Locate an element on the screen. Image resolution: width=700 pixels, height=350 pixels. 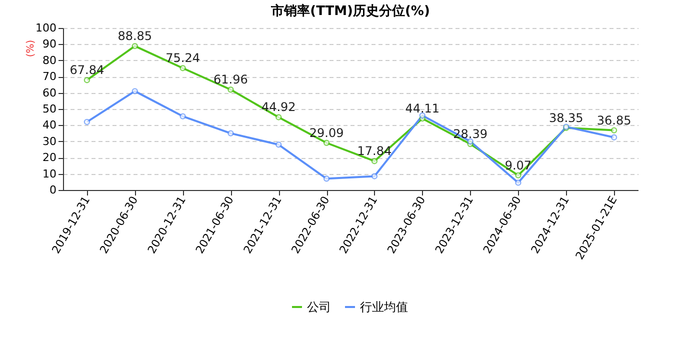
y-tick-label: 30 is located at coordinates (49, 141).